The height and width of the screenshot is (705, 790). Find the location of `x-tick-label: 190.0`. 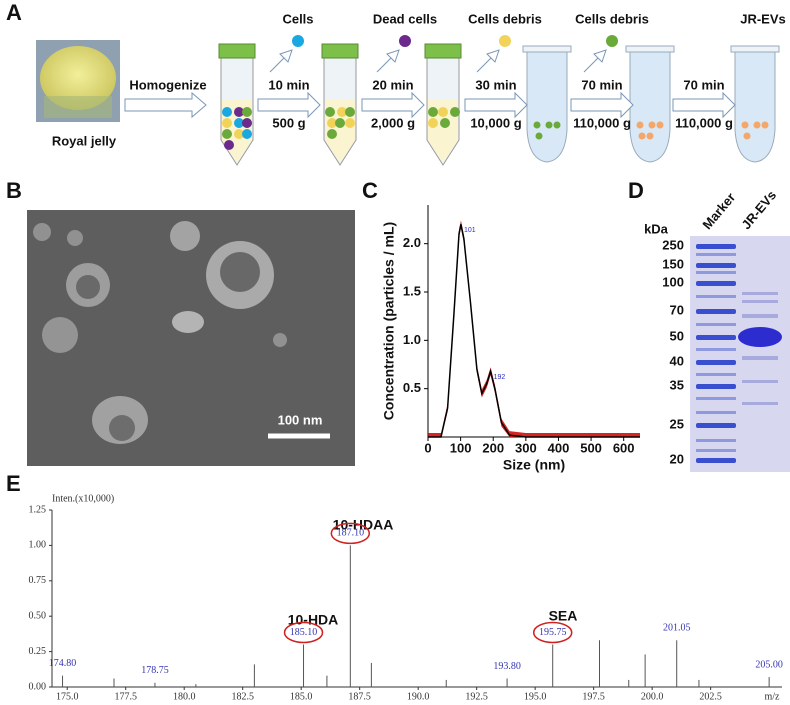

x-tick-label: 190.0 is located at coordinates (418, 696).